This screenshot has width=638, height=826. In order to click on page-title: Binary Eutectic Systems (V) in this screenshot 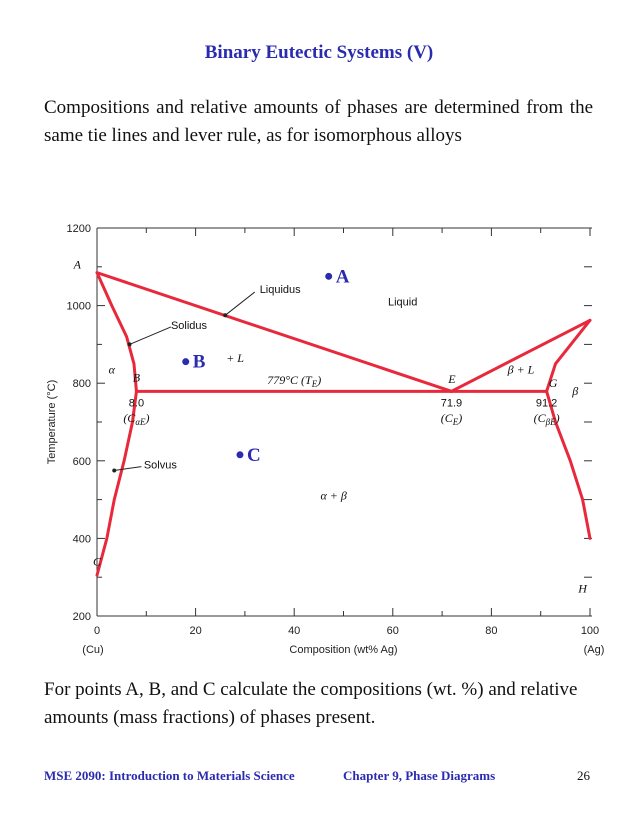, I will do `click(319, 52)`.